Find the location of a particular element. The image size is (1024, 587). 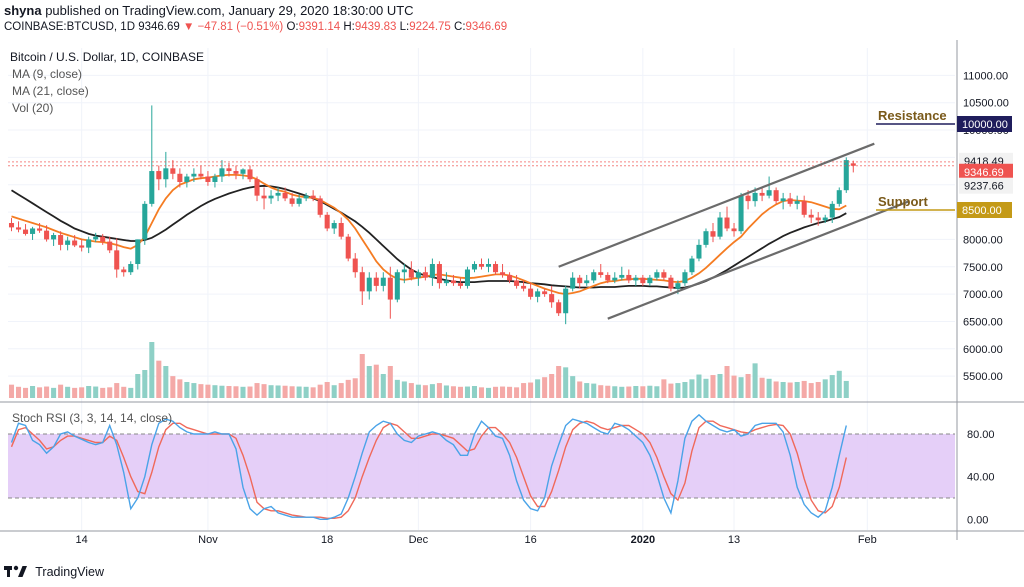

channel-lower-line is located at coordinates (758, 260).